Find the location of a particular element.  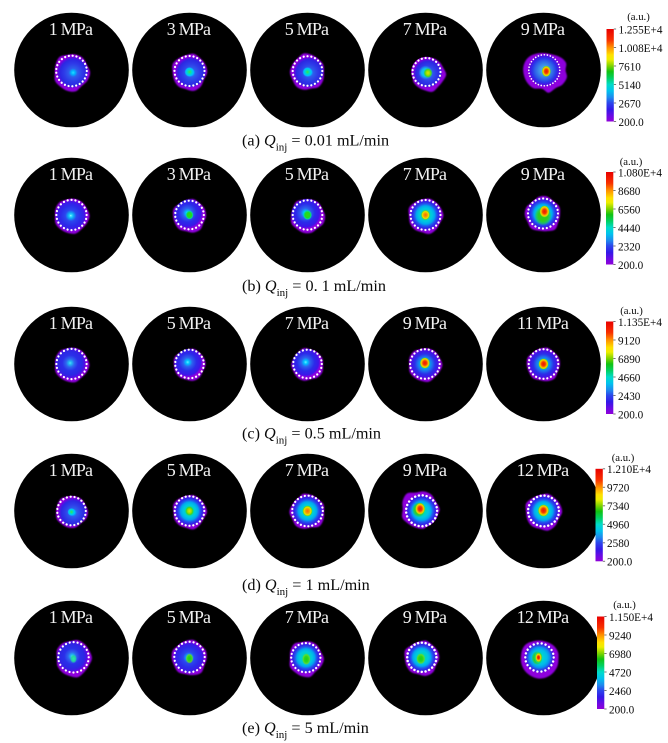

svg-text: (c) Qinj = 0.5 mL/min is located at coordinates (311, 436).